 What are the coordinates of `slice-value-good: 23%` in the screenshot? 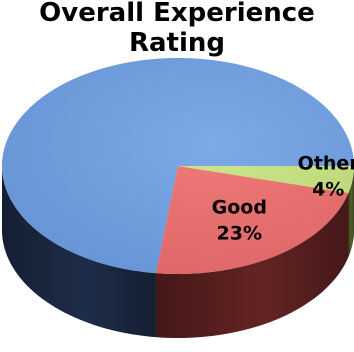 It's located at (239, 233).